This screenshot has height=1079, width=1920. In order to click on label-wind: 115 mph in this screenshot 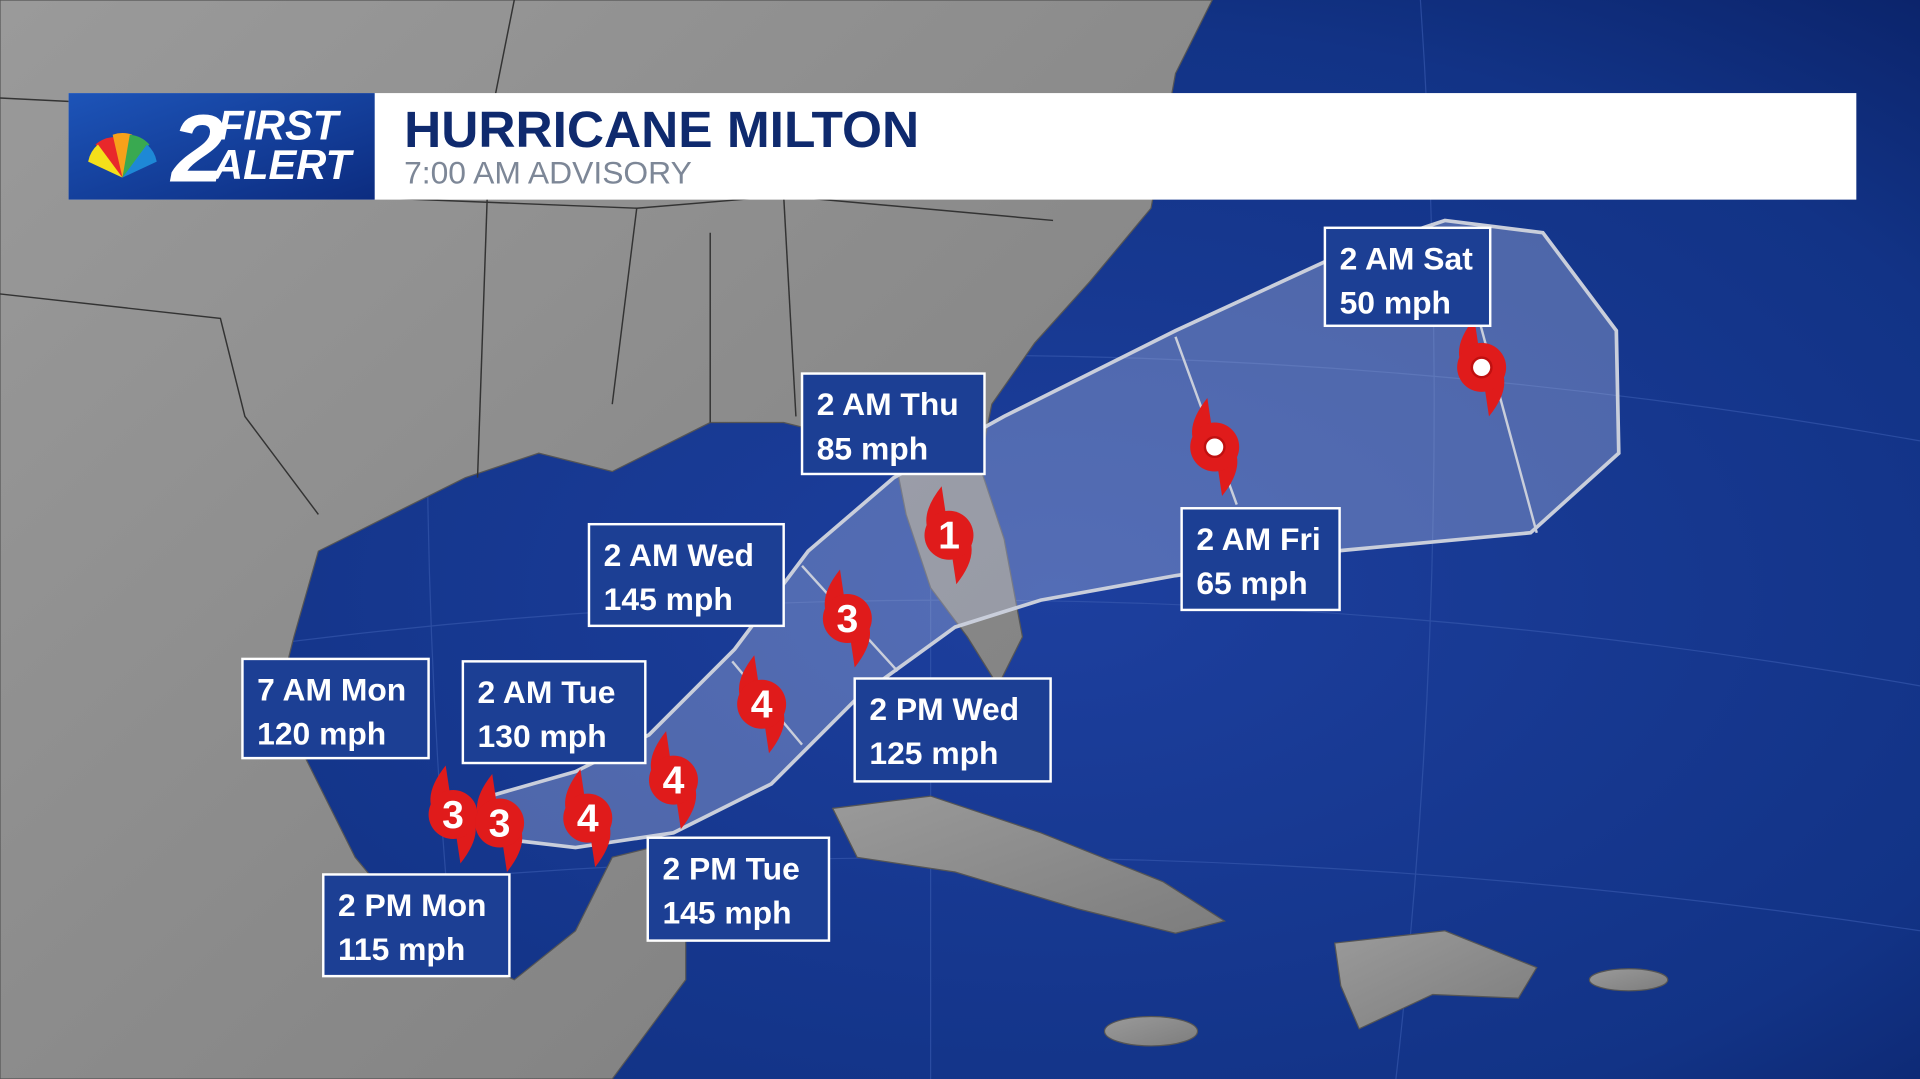, I will do `click(401, 949)`.